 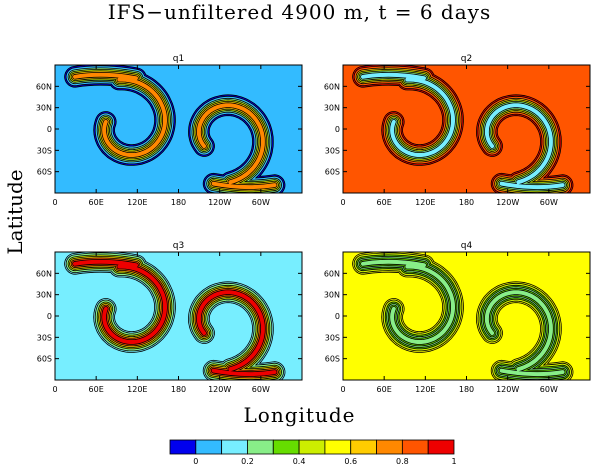 What do you see at coordinates (175, 129) in the screenshot?
I see `spiral-field-q1` at bounding box center [175, 129].